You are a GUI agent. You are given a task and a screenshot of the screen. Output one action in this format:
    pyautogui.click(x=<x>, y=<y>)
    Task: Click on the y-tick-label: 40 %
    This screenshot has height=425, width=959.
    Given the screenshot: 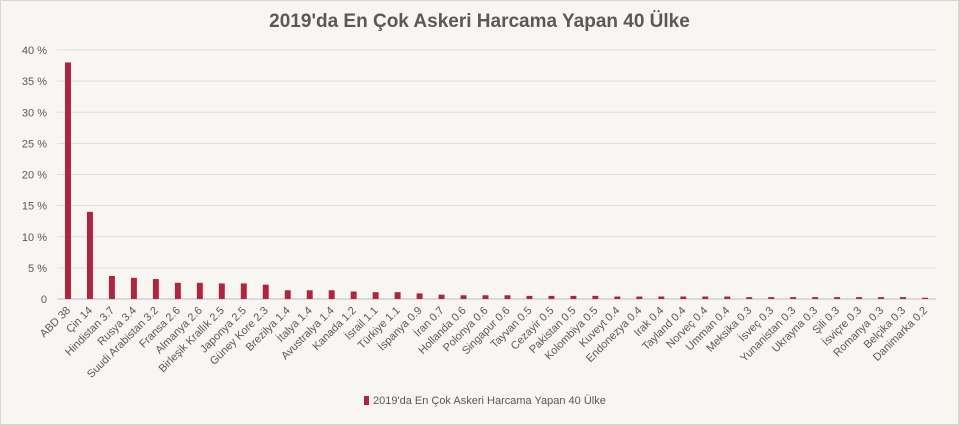 What is the action you would take?
    pyautogui.click(x=34, y=51)
    